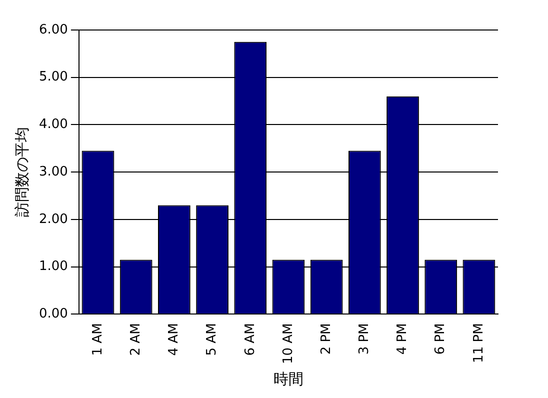  I want to click on x-tick-label: 11 PM, so click(478, 343).